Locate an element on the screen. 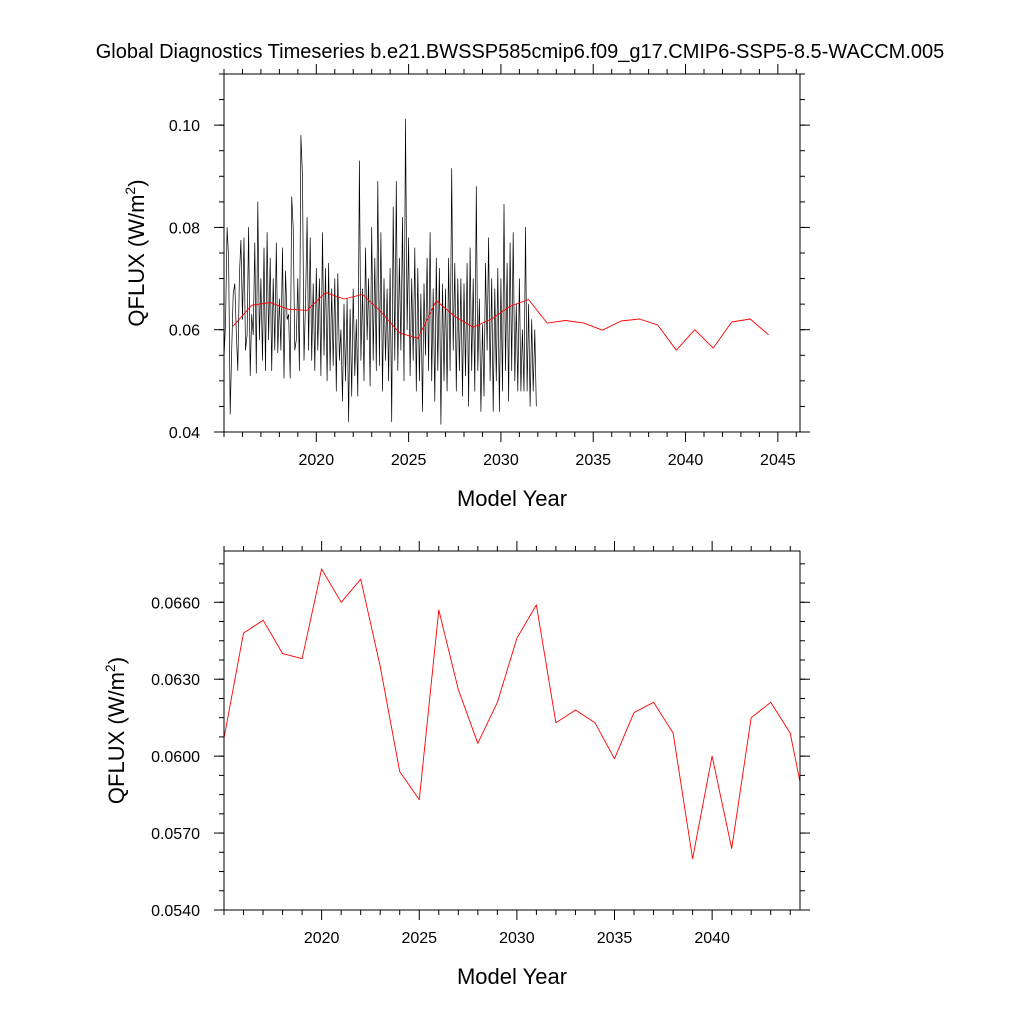 The height and width of the screenshot is (1024, 1024). top-y-axis-title-main: QFLUX (W/m is located at coordinates (136, 261).